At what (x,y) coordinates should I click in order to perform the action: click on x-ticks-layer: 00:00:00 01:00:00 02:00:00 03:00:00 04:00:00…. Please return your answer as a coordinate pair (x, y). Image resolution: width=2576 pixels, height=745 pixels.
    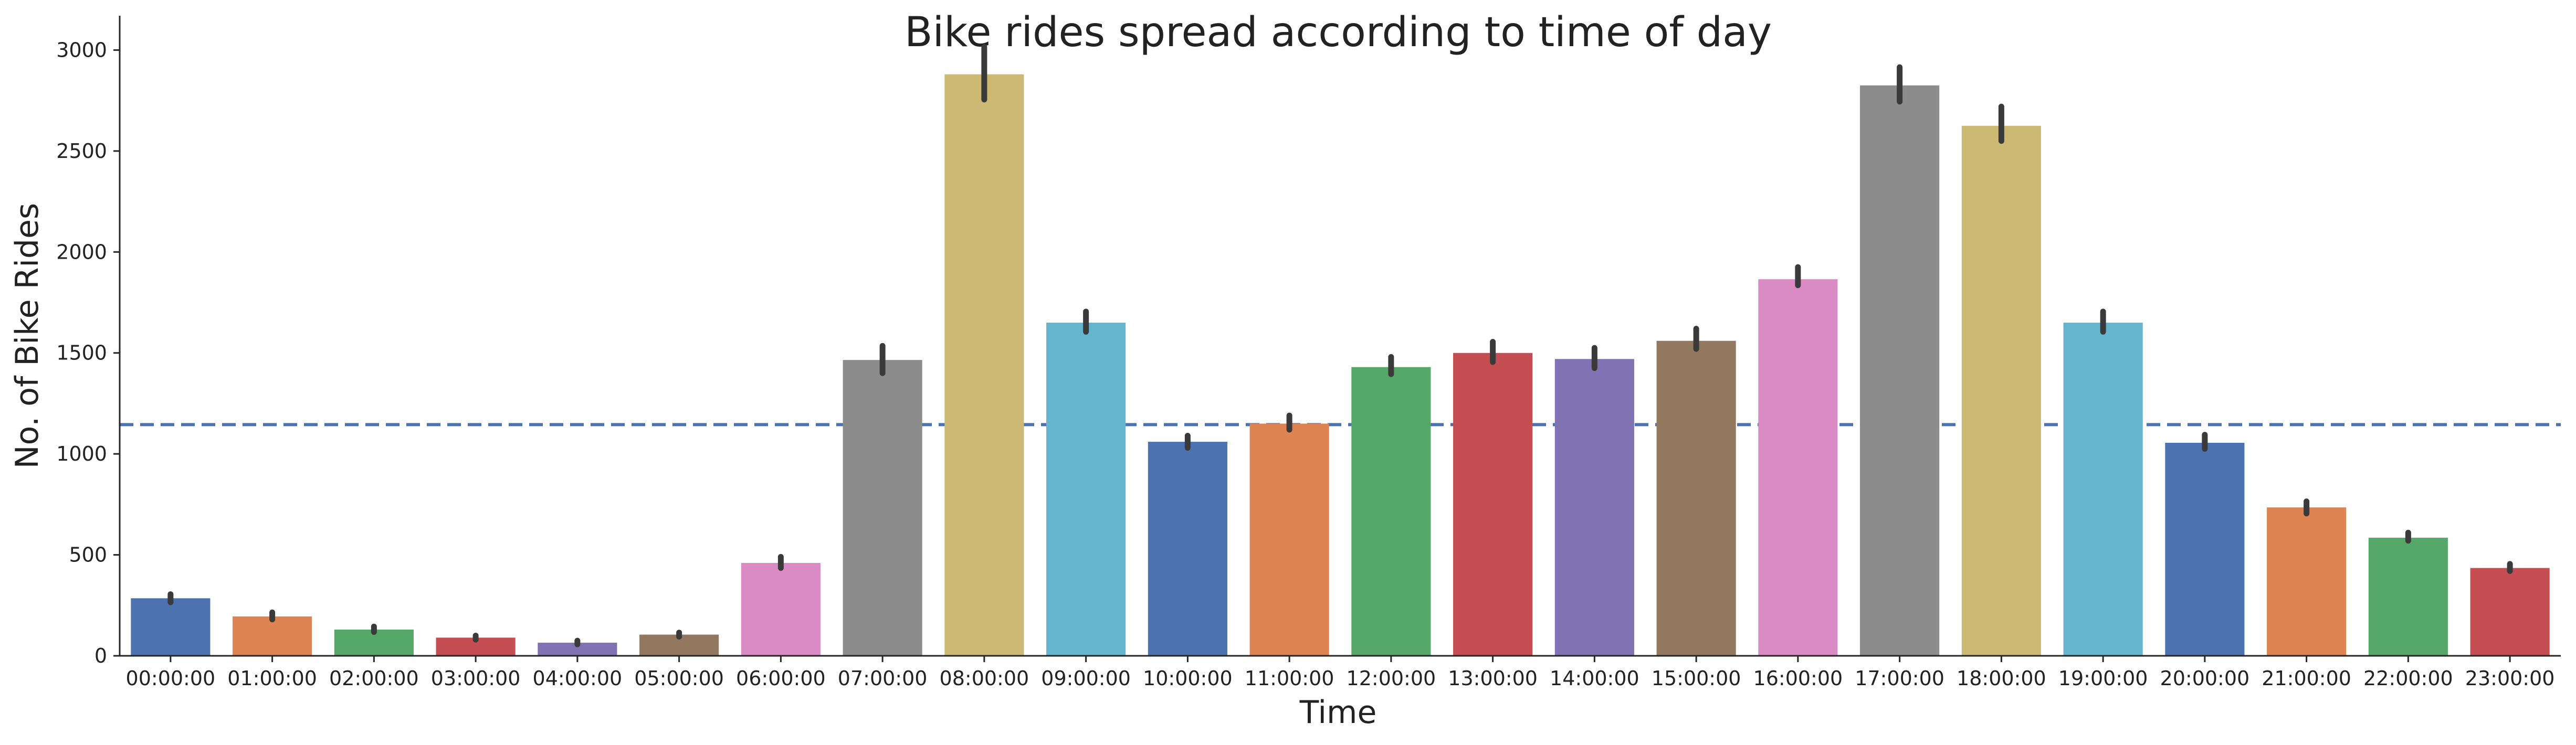
    Looking at the image, I should click on (1340, 673).